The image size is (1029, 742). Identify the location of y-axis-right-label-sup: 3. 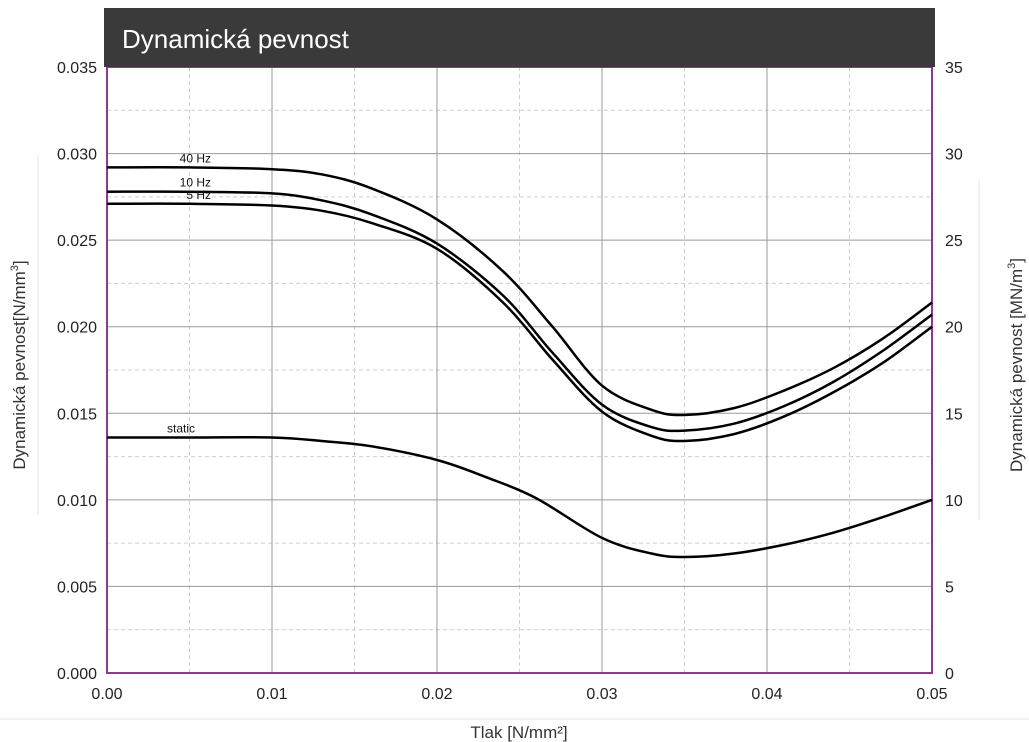
(1012, 266).